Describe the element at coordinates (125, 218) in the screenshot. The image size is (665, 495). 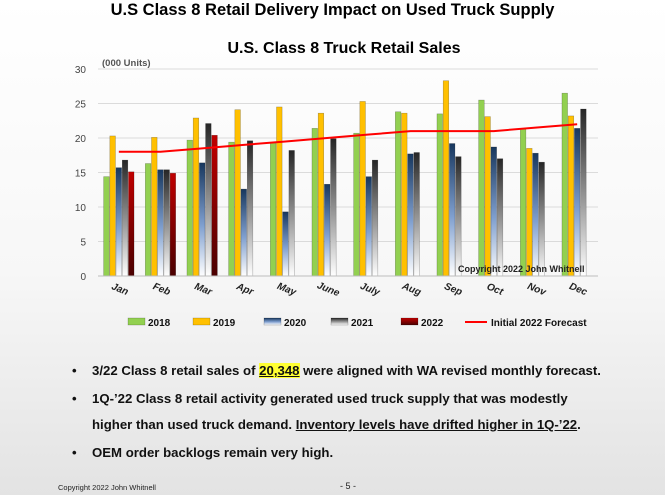
I see `bar-2021-jan` at that location.